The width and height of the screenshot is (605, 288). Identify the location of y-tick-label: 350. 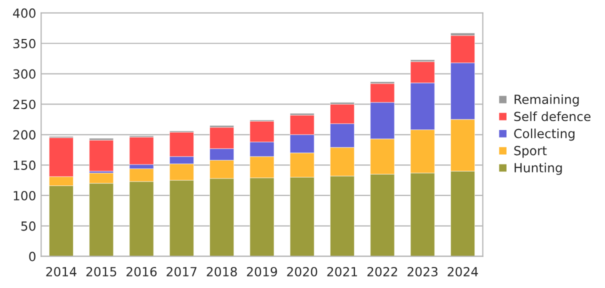
(24, 43).